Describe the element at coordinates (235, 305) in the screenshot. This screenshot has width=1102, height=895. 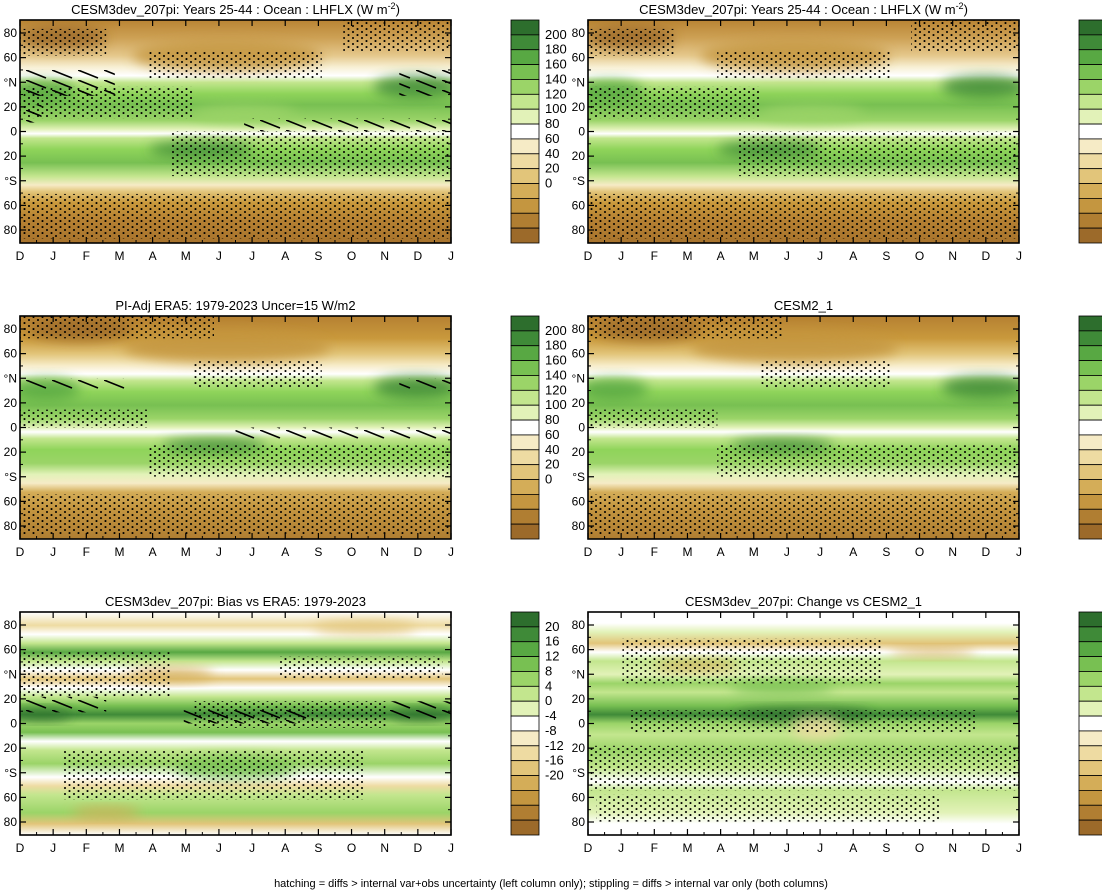
I see `panel-title: PI-Adj ERA5: 1979-2023 Uncer=15 W/m2` at that location.